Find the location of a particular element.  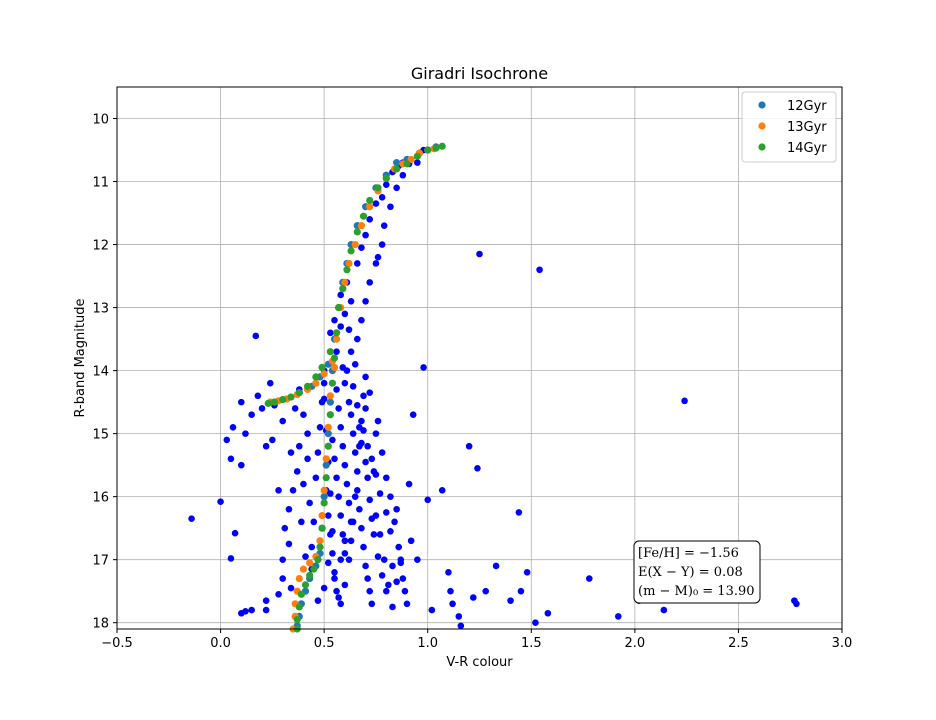

annotation-line: (m − M)₀ = 13.90 is located at coordinates (696, 591).